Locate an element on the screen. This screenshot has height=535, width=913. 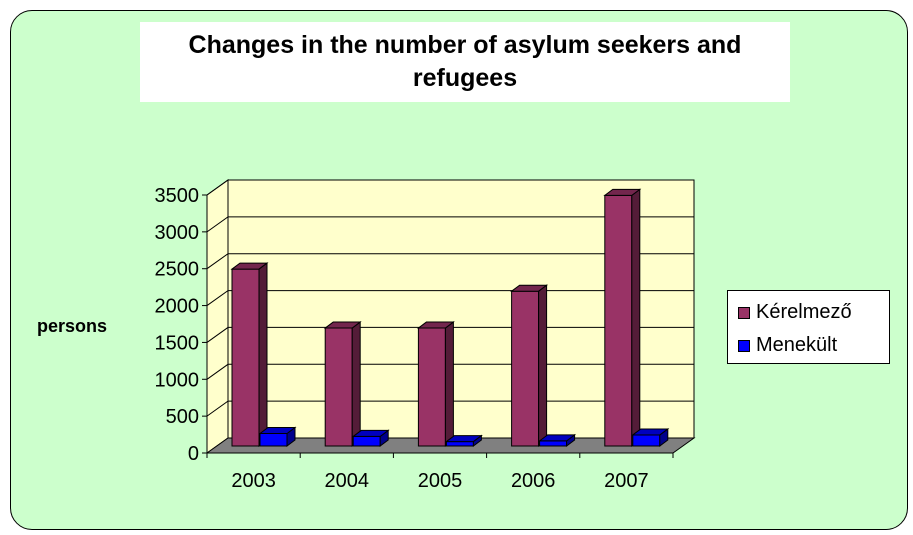
bar-kerelmezo-2006 is located at coordinates (529, 365).